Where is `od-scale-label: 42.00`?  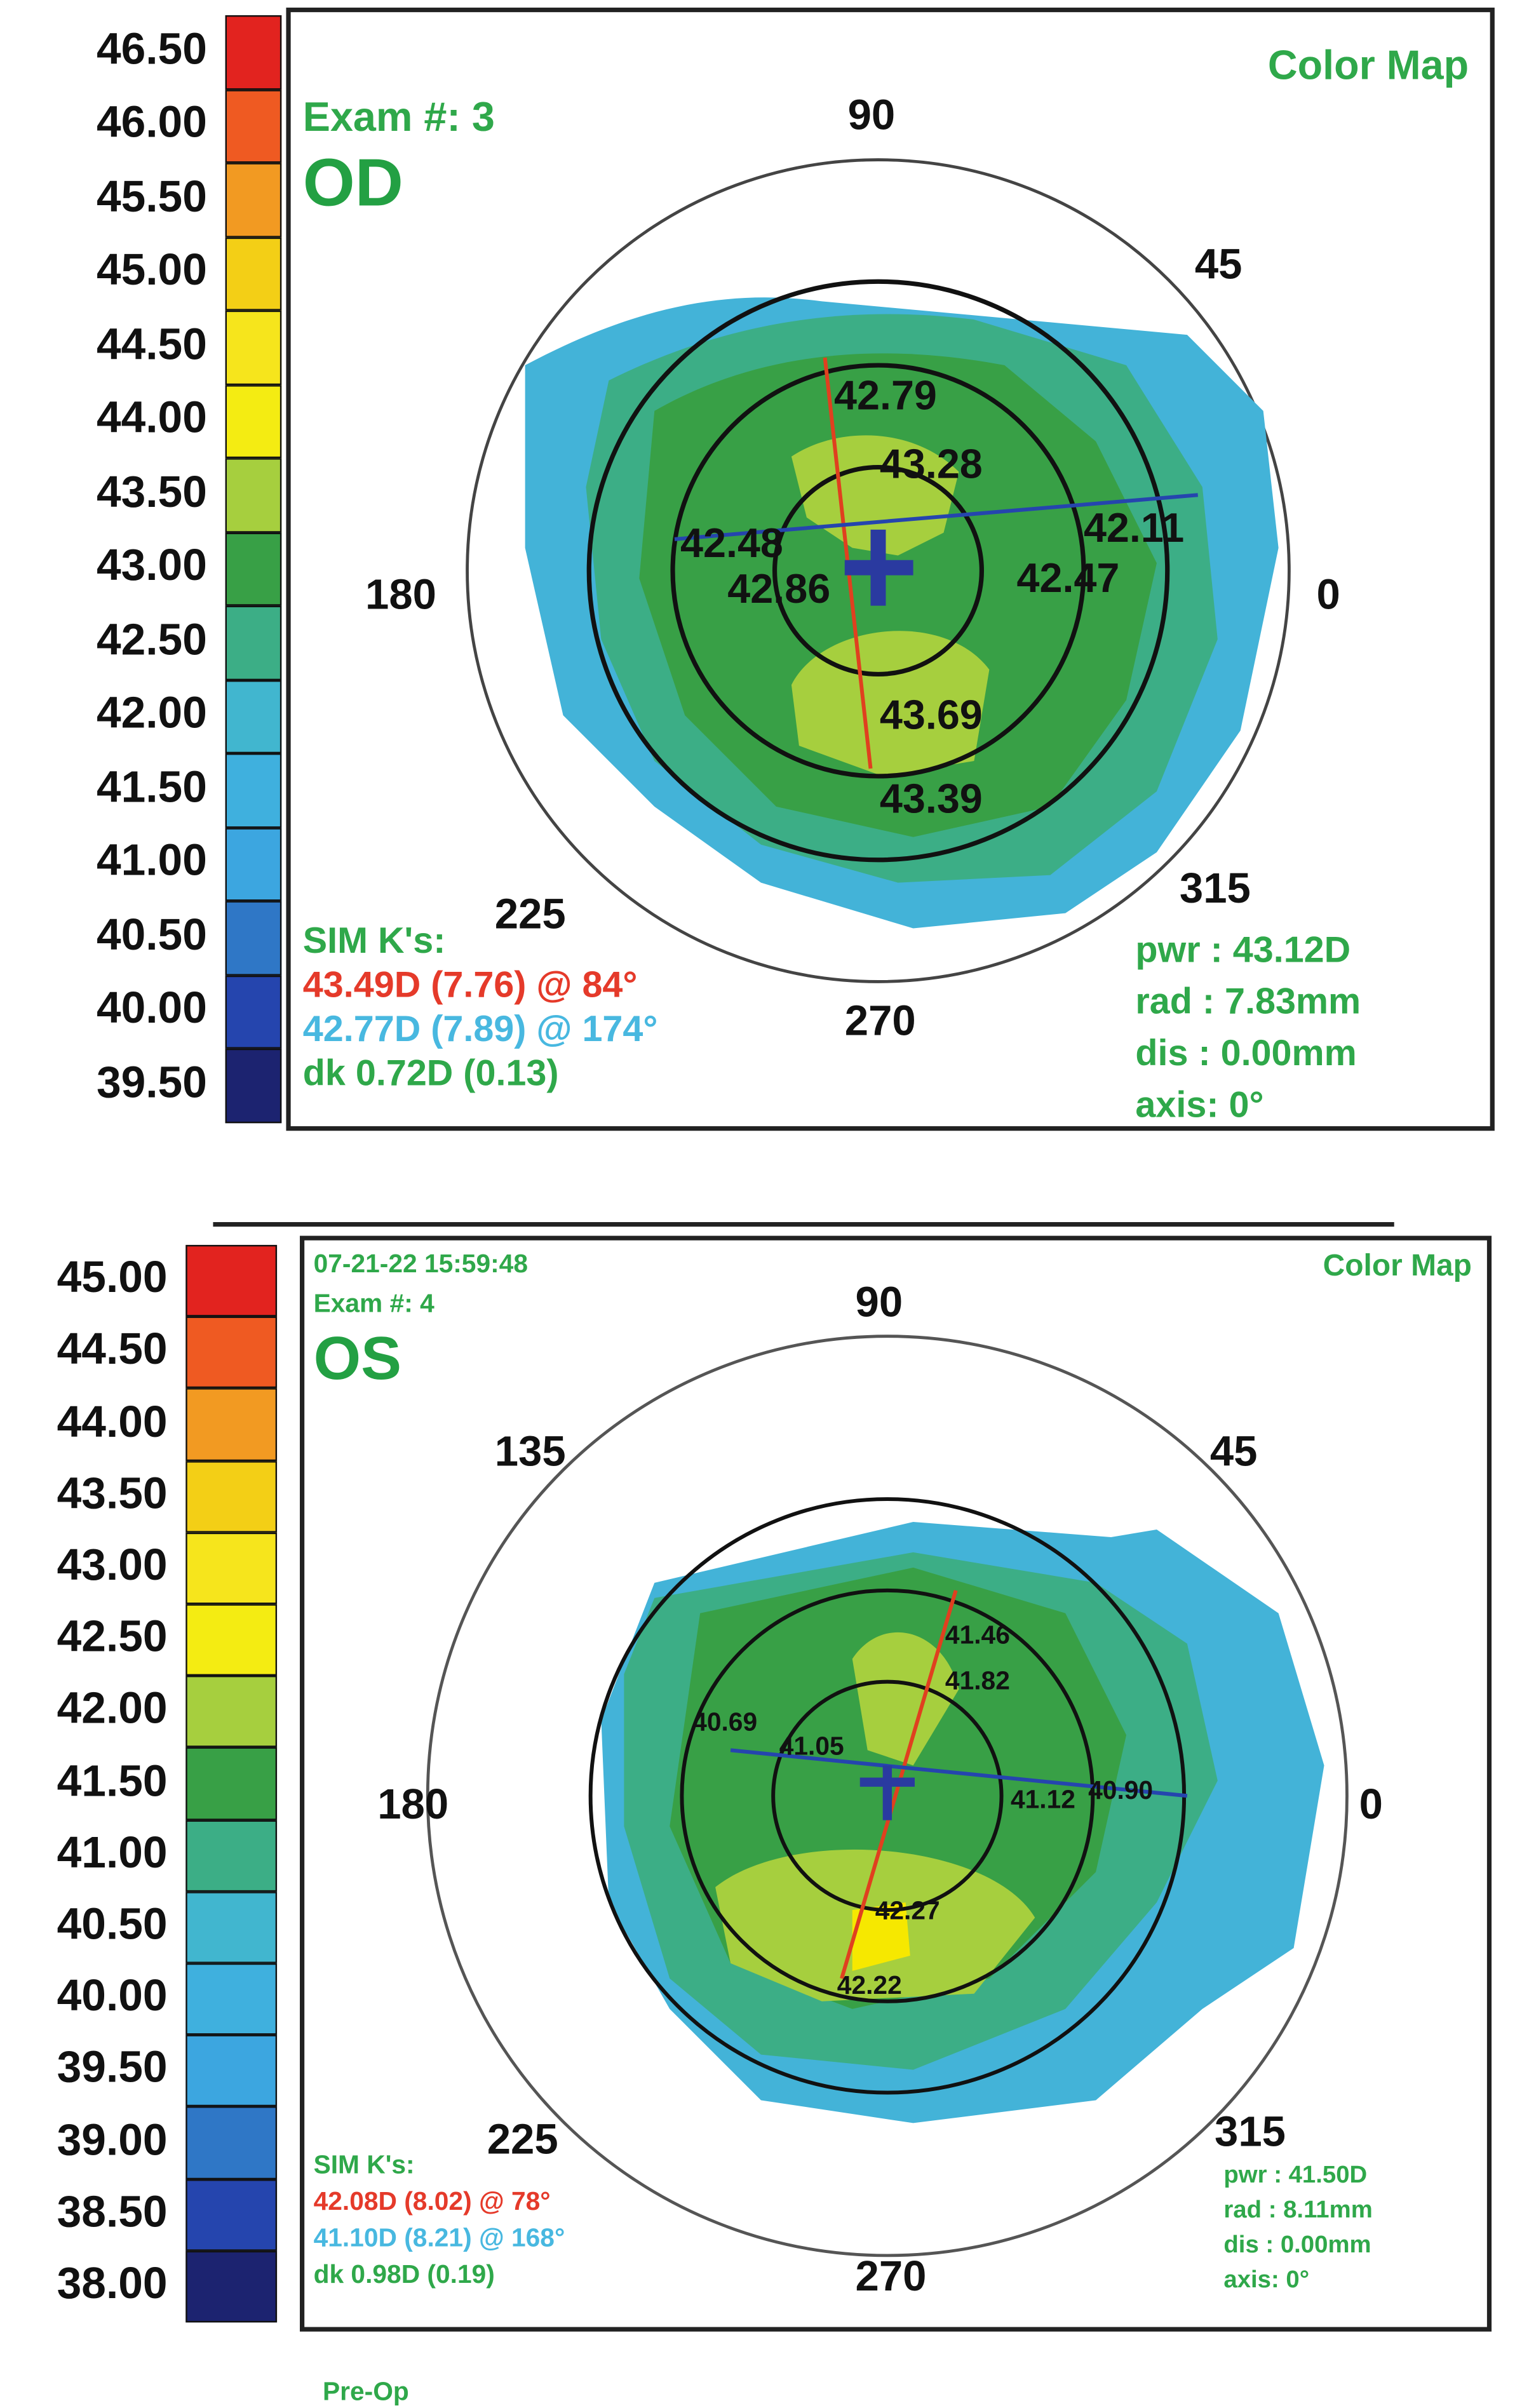
od-scale-label: 42.00 is located at coordinates (151, 714).